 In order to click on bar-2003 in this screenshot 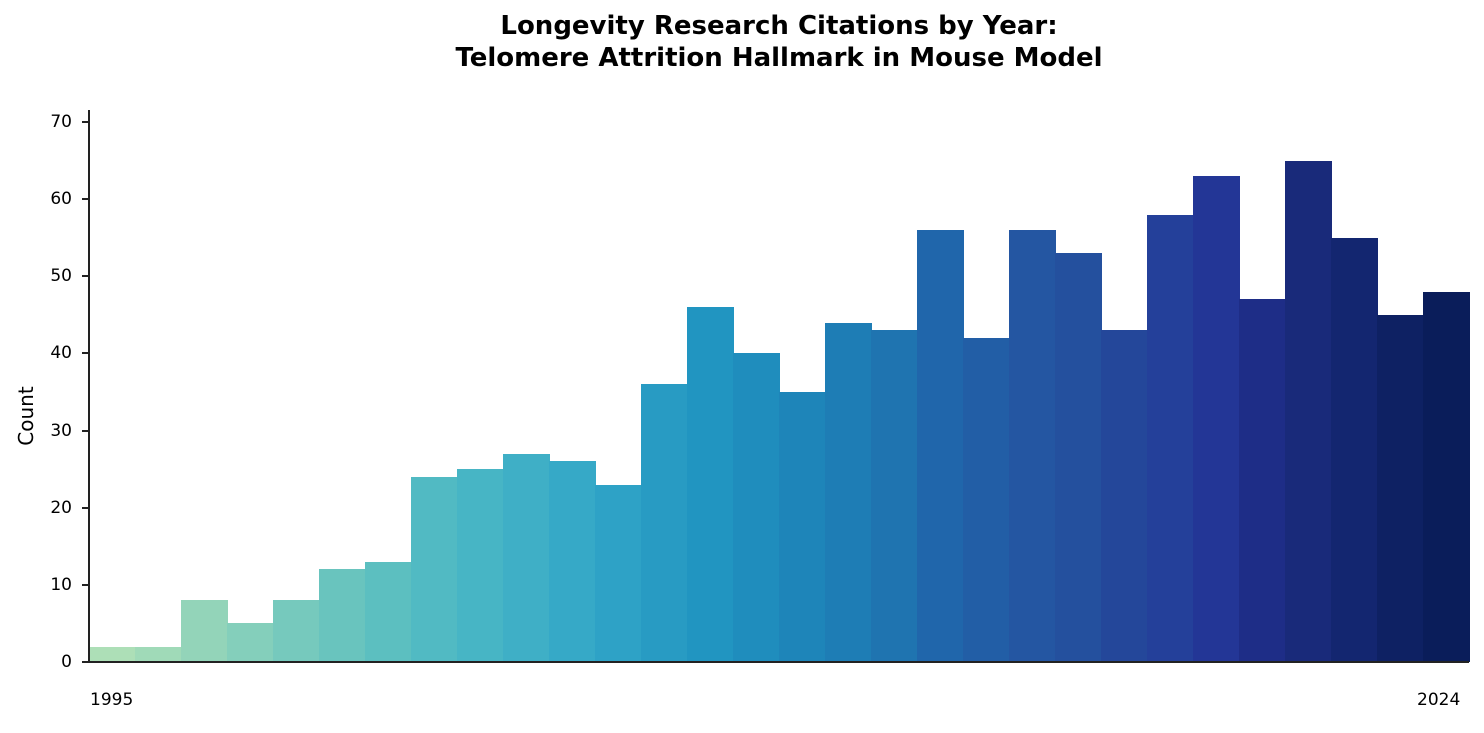, I will do `click(480, 565)`.